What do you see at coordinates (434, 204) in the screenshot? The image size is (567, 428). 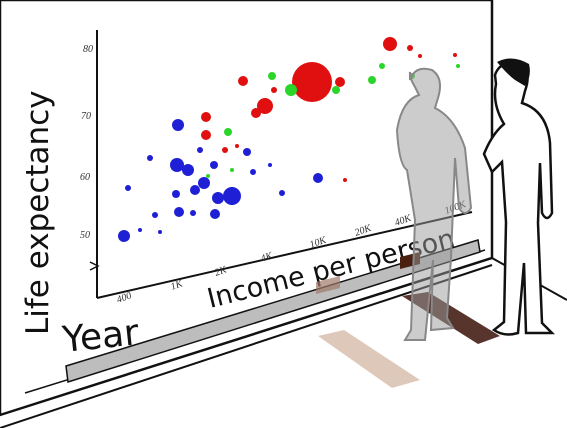 I see `person-ghost` at bounding box center [434, 204].